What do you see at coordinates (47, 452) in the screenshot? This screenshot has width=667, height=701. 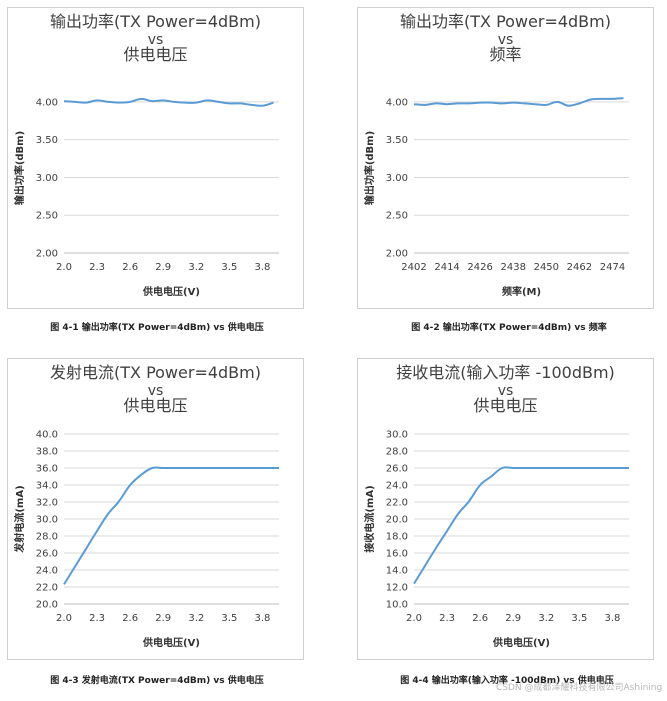 I see `y-tick-label: 38.0` at bounding box center [47, 452].